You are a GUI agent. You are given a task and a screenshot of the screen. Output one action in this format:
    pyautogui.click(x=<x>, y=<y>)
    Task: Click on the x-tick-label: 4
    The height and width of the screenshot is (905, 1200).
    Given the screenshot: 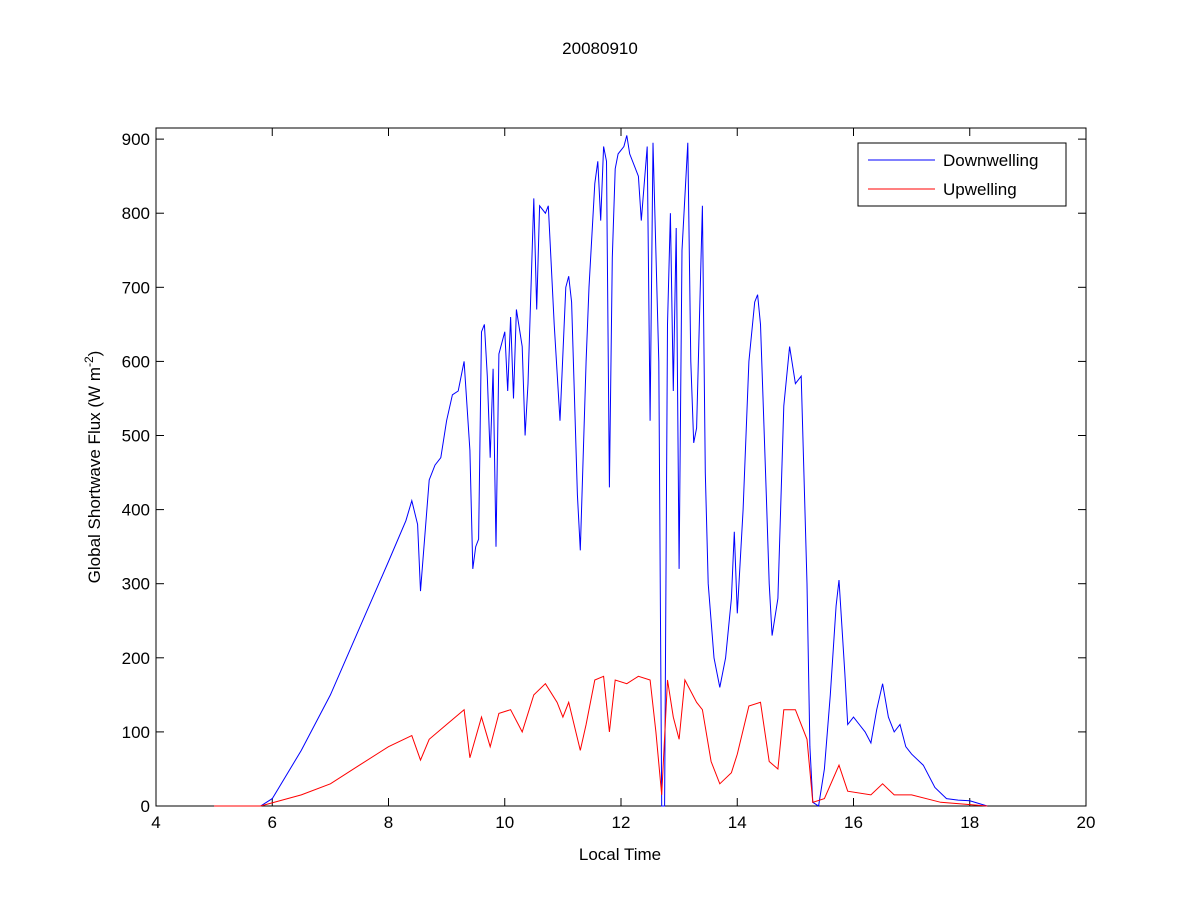 What is the action you would take?
    pyautogui.click(x=155, y=822)
    